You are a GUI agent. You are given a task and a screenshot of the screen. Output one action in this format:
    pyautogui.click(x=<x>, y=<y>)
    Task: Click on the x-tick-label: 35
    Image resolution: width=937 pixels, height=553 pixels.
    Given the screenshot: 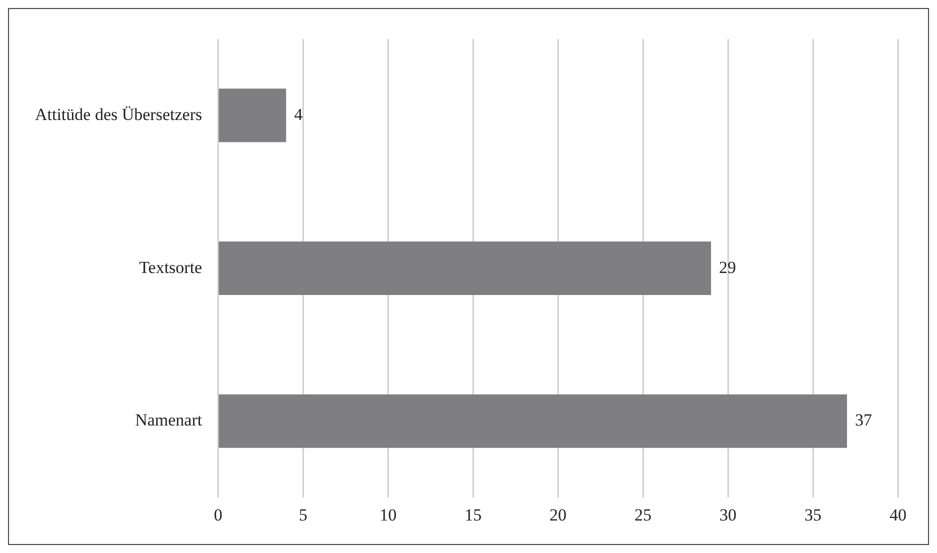 What is the action you would take?
    pyautogui.click(x=813, y=514)
    